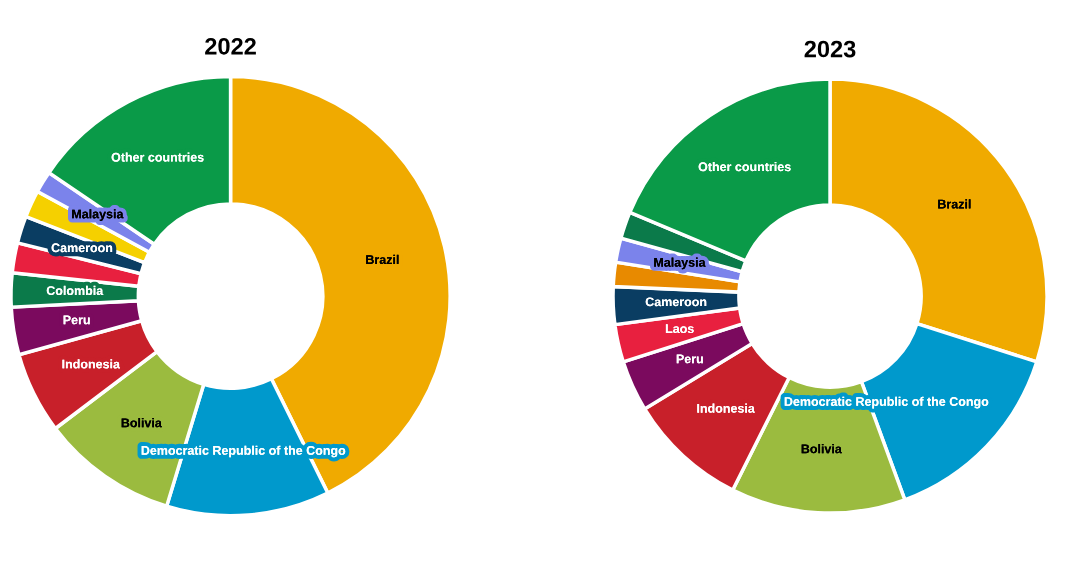  I want to click on slice-label: Cameroon, so click(676, 302).